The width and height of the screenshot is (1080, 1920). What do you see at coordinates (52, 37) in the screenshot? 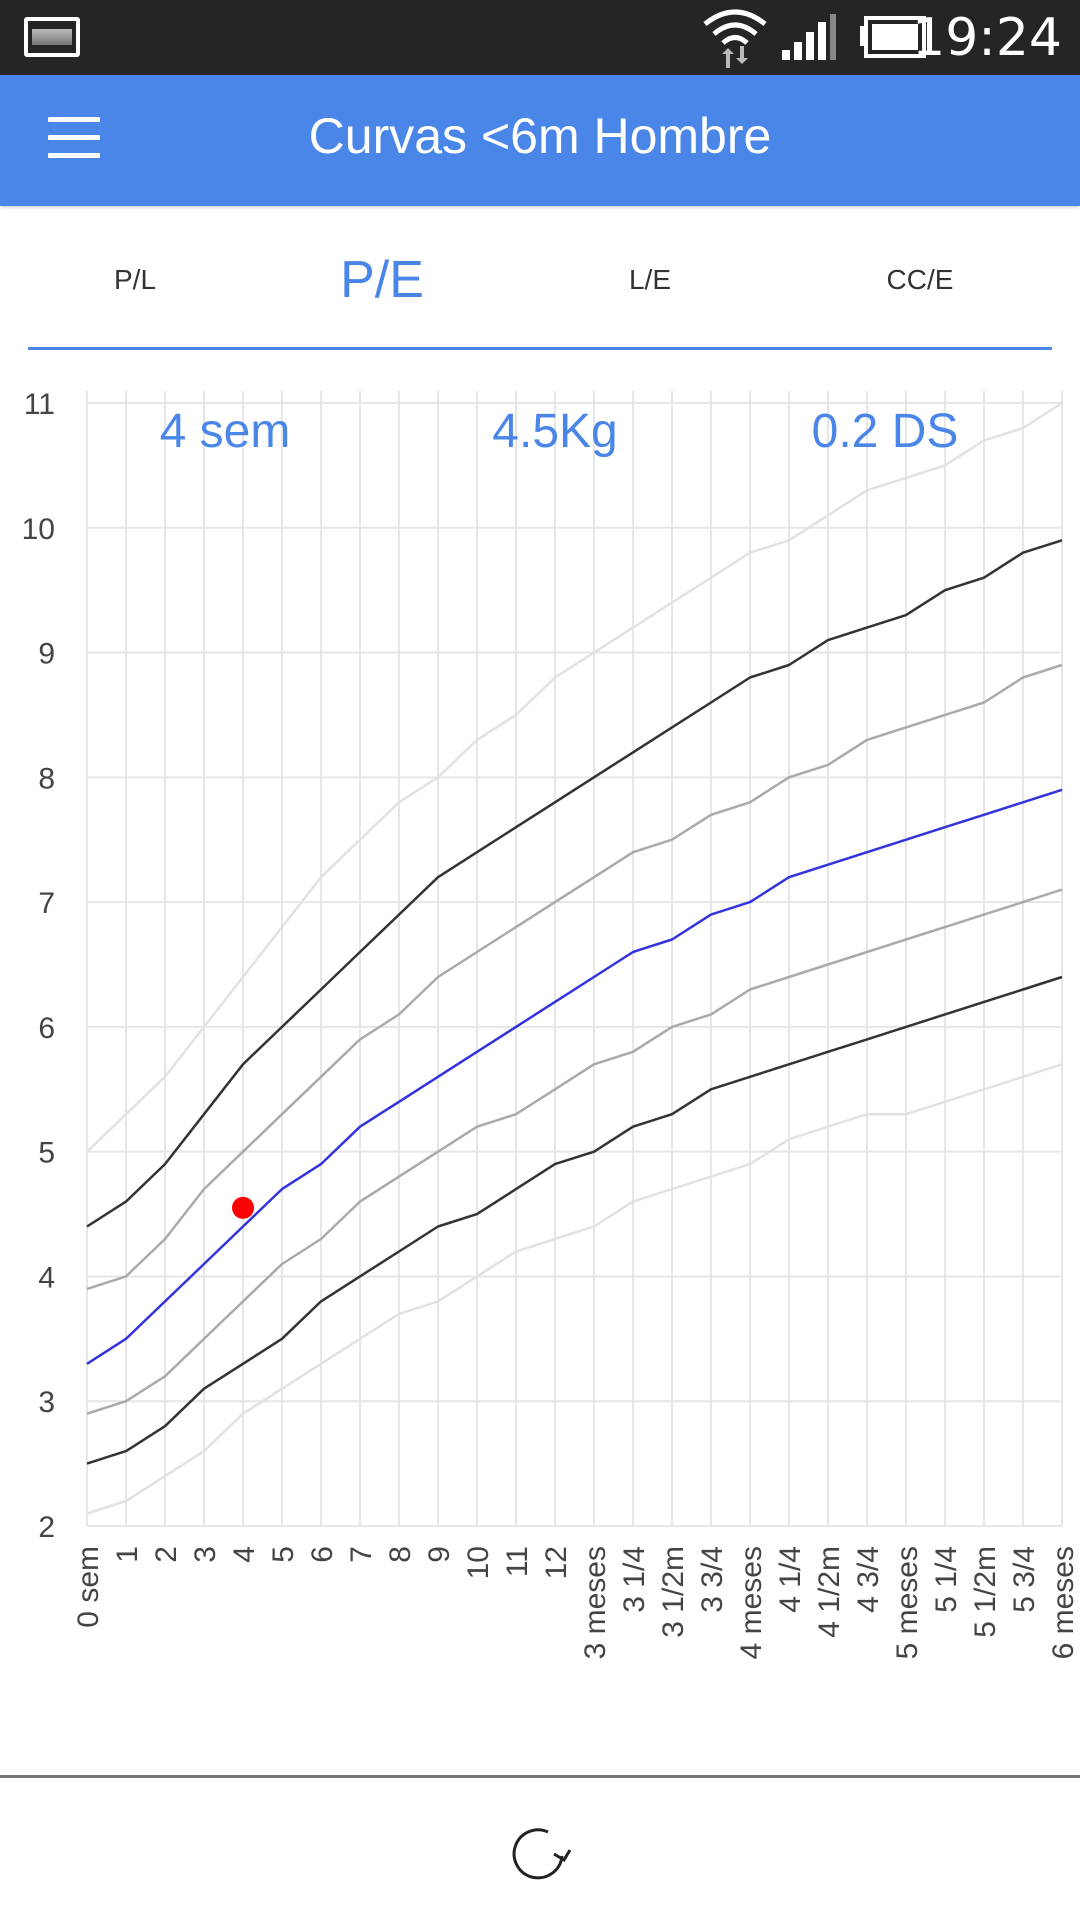
I see `image-notification-icon` at bounding box center [52, 37].